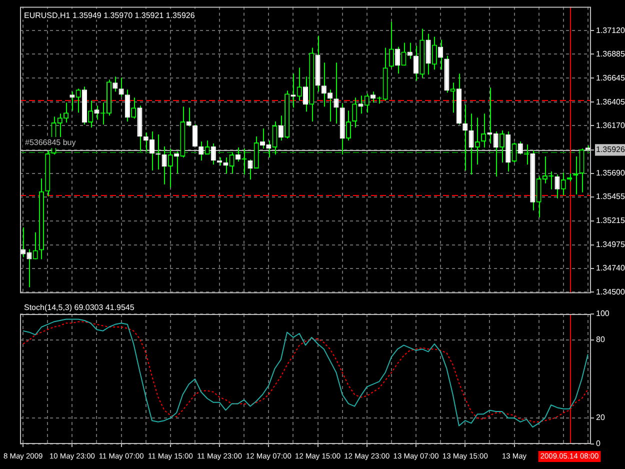 The image size is (625, 469). What do you see at coordinates (601, 417) in the screenshot?
I see `y-tick-label: 20` at bounding box center [601, 417].